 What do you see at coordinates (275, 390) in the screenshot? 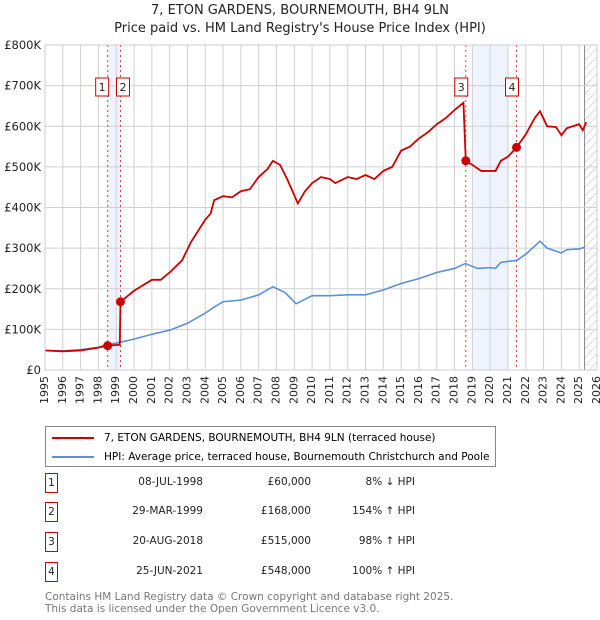
I see `x-tick-label: 2008` at bounding box center [275, 390].